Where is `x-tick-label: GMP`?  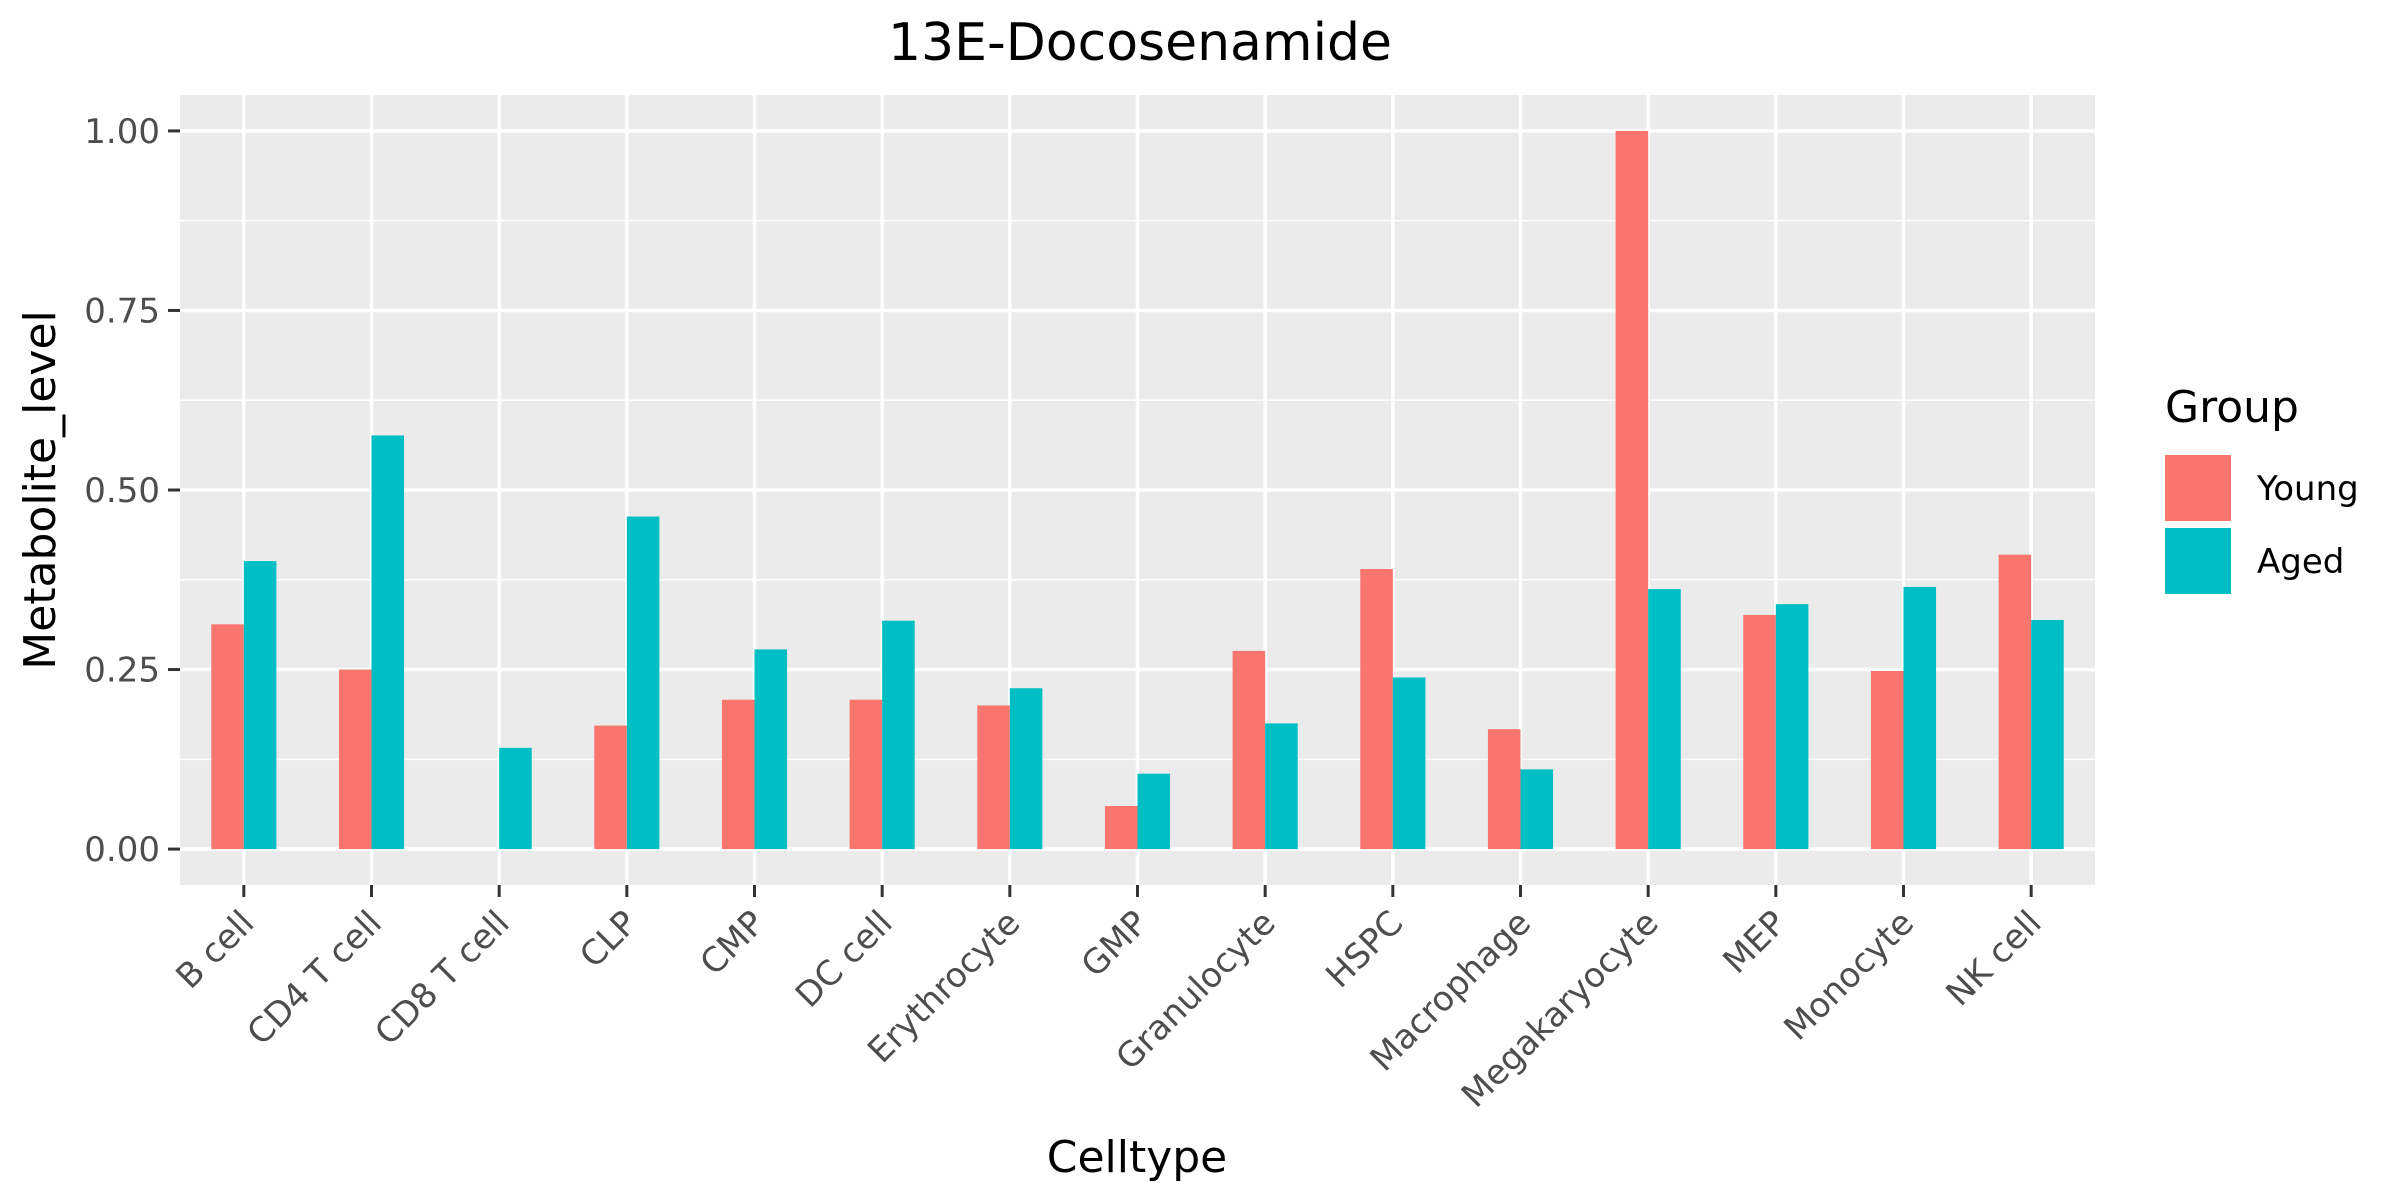
x-tick-label: GMP is located at coordinates (1115, 944).